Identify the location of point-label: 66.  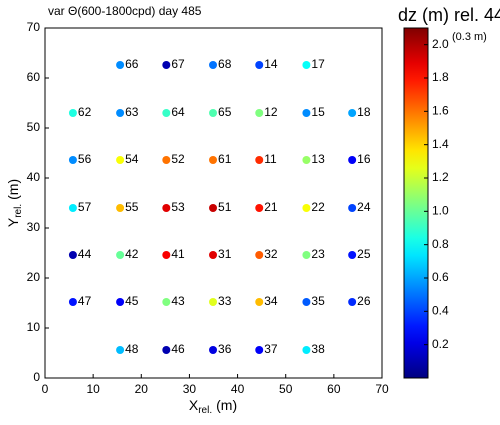
(132, 64).